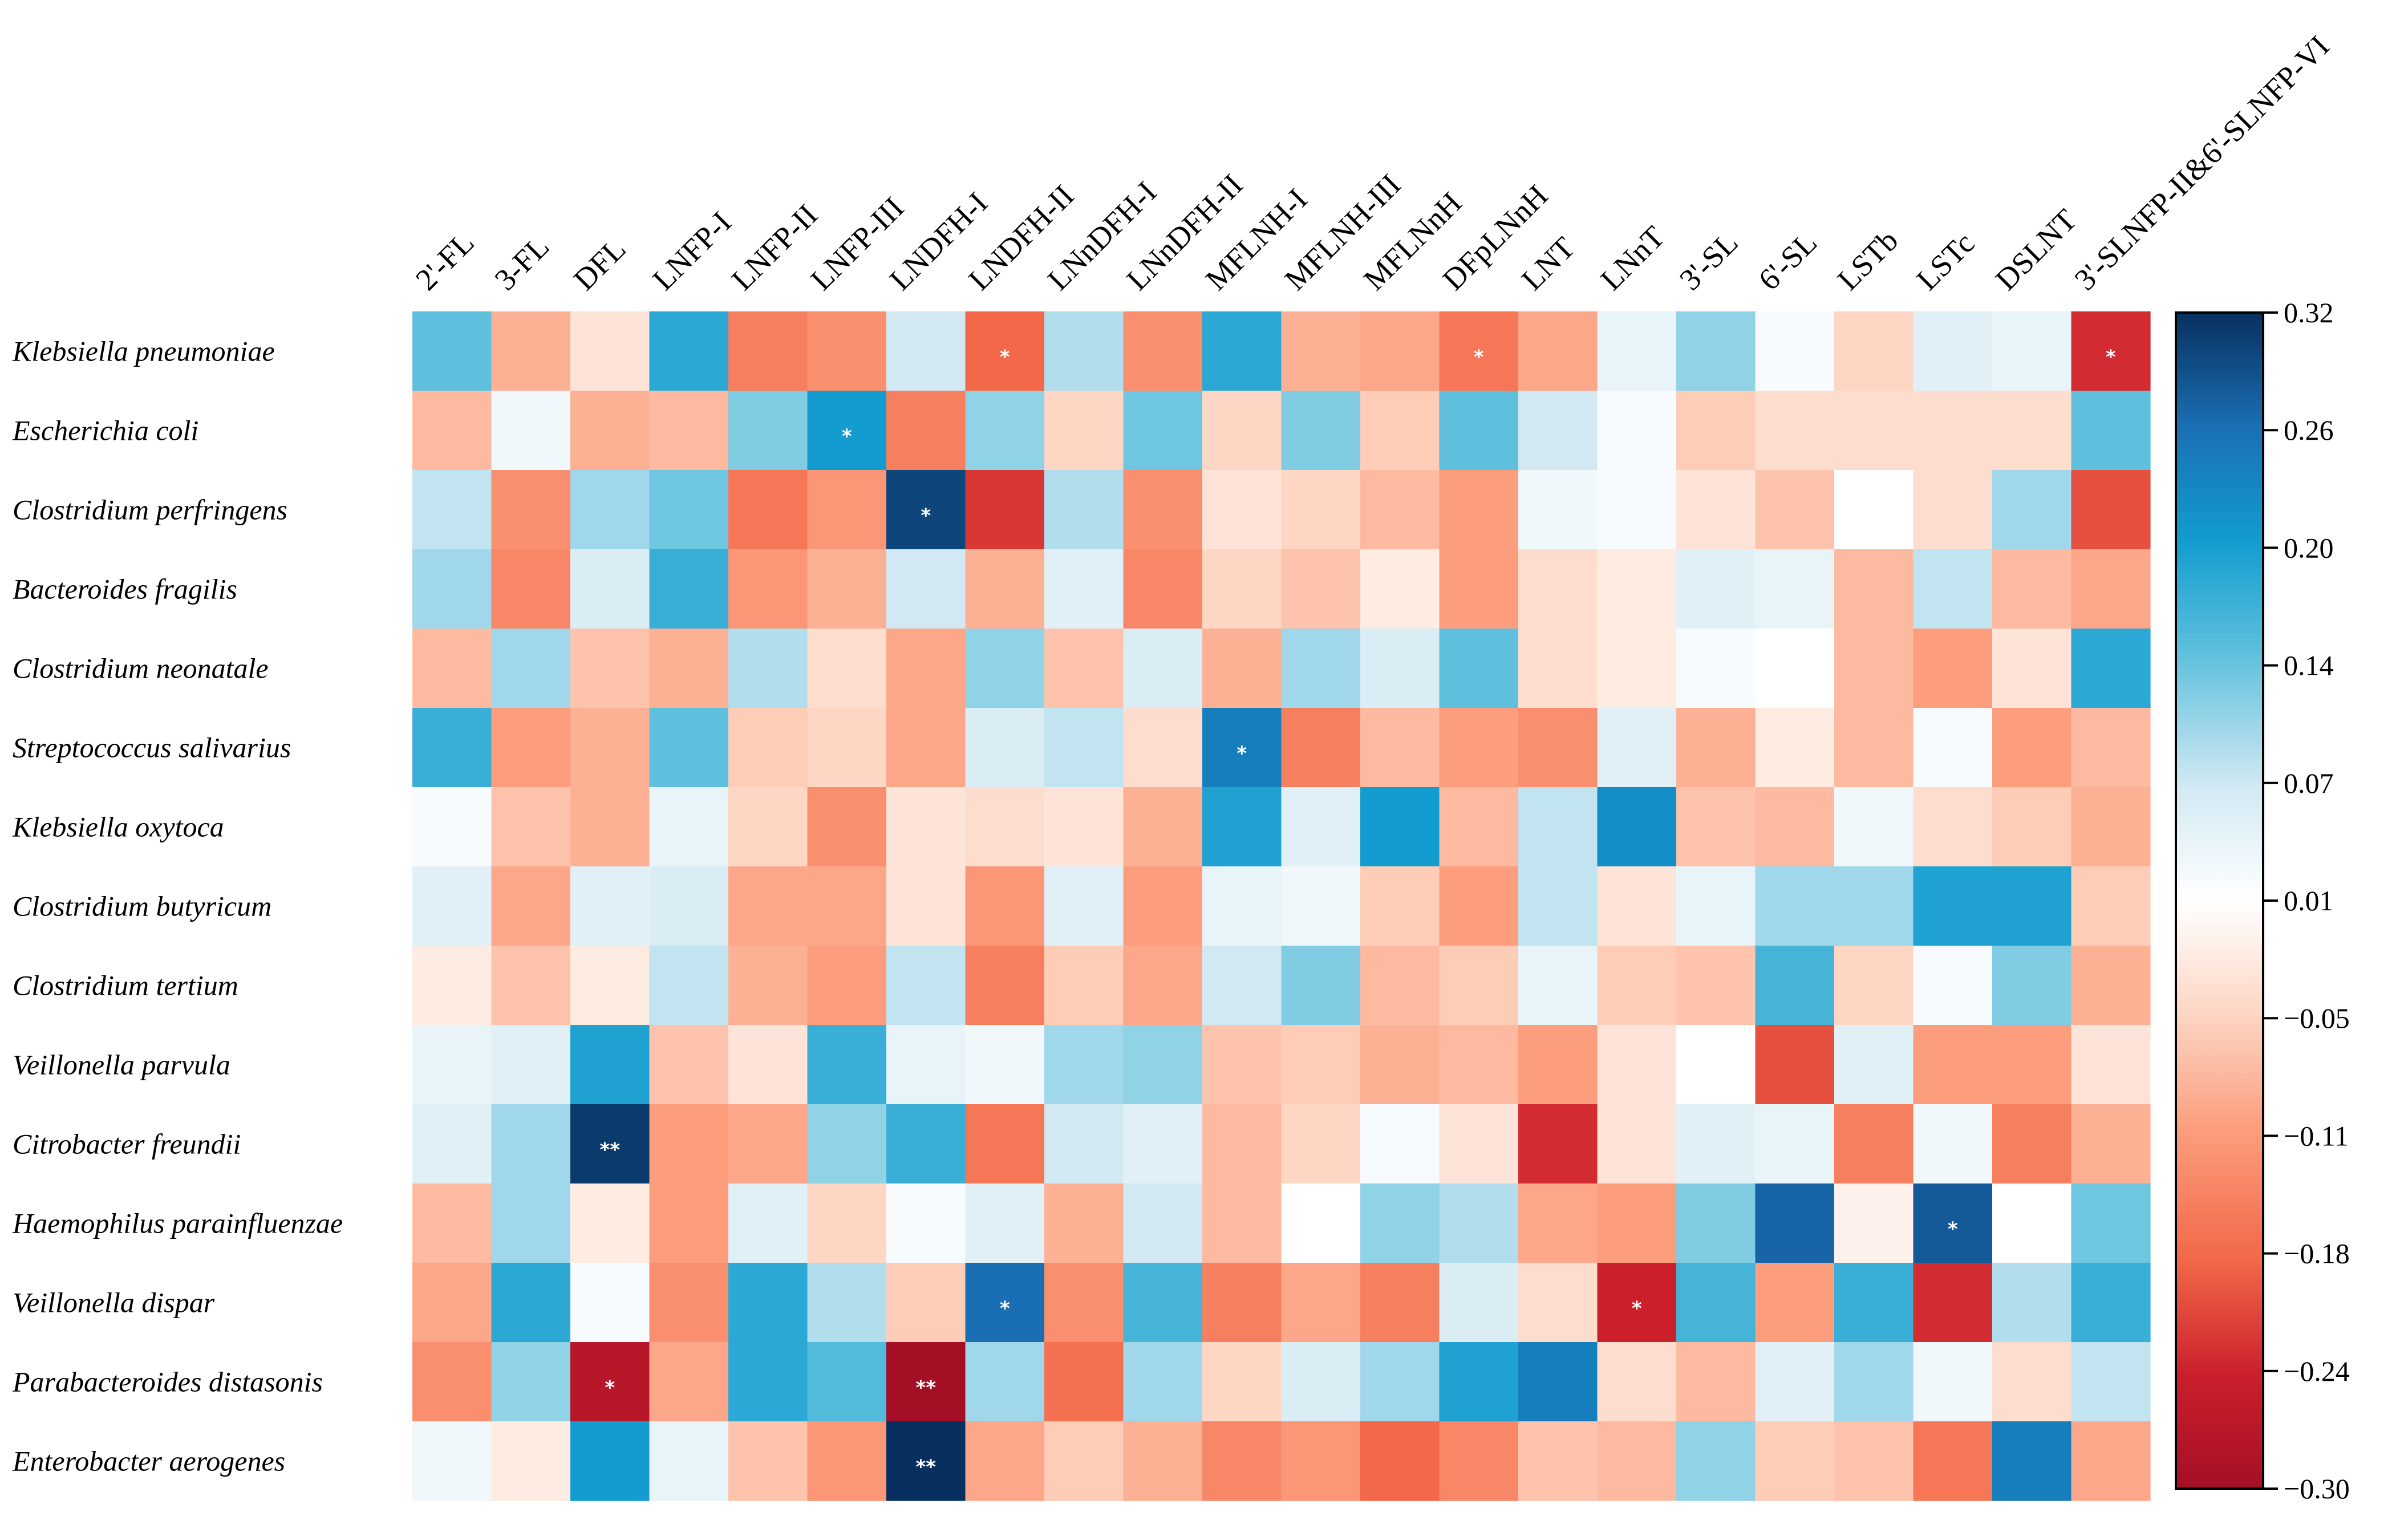 The height and width of the screenshot is (1524, 2408). I want to click on row-label-clostridium-butyricum: Clostridium butyricum, so click(142, 906).